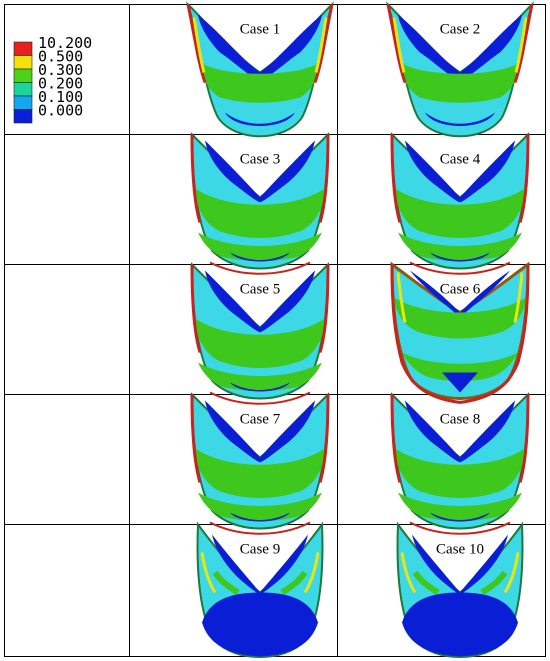  What do you see at coordinates (260, 204) in the screenshot?
I see `case-cell: Case 3` at bounding box center [260, 204].